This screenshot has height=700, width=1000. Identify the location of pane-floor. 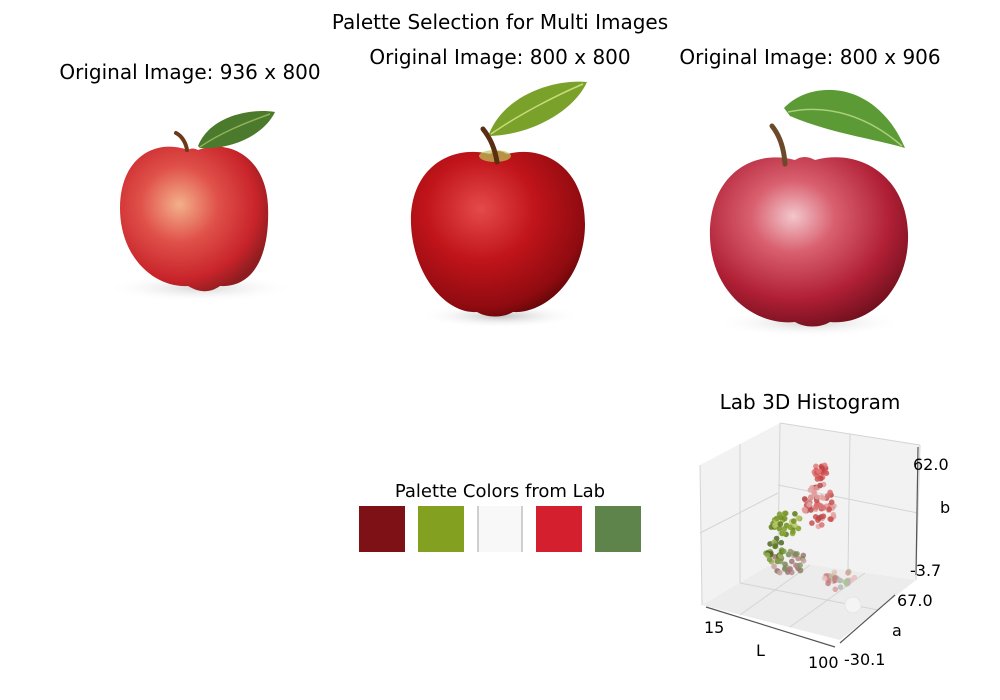
(809, 600).